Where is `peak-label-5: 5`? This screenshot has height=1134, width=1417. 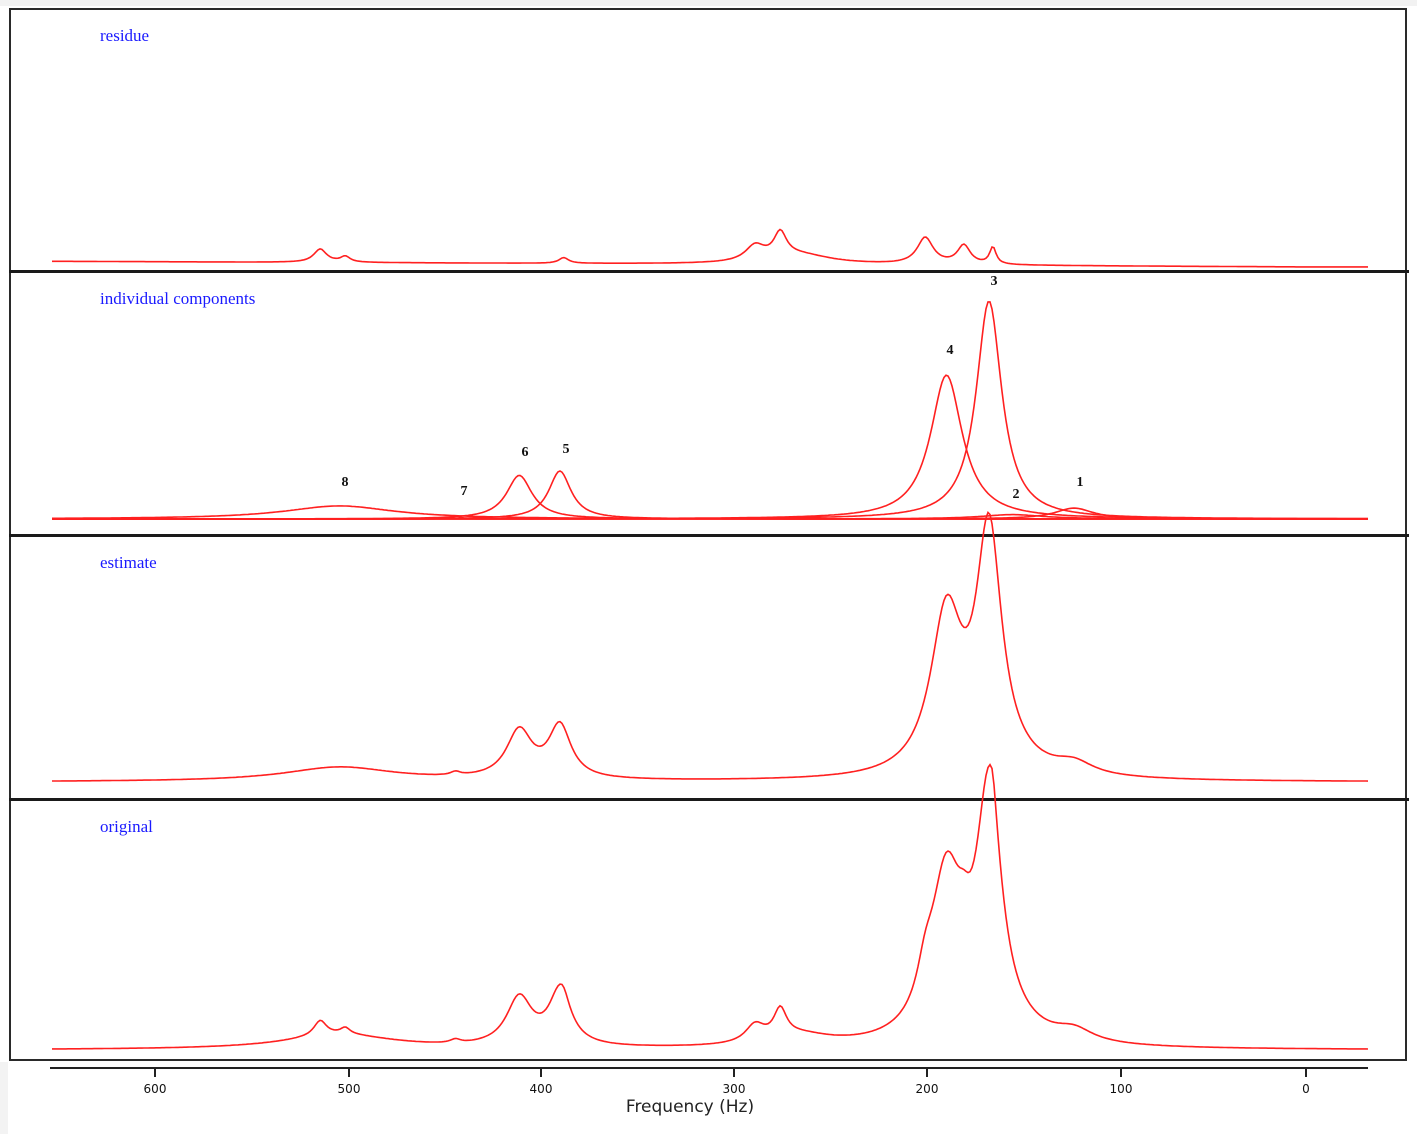
peak-label-5: 5 is located at coordinates (566, 449).